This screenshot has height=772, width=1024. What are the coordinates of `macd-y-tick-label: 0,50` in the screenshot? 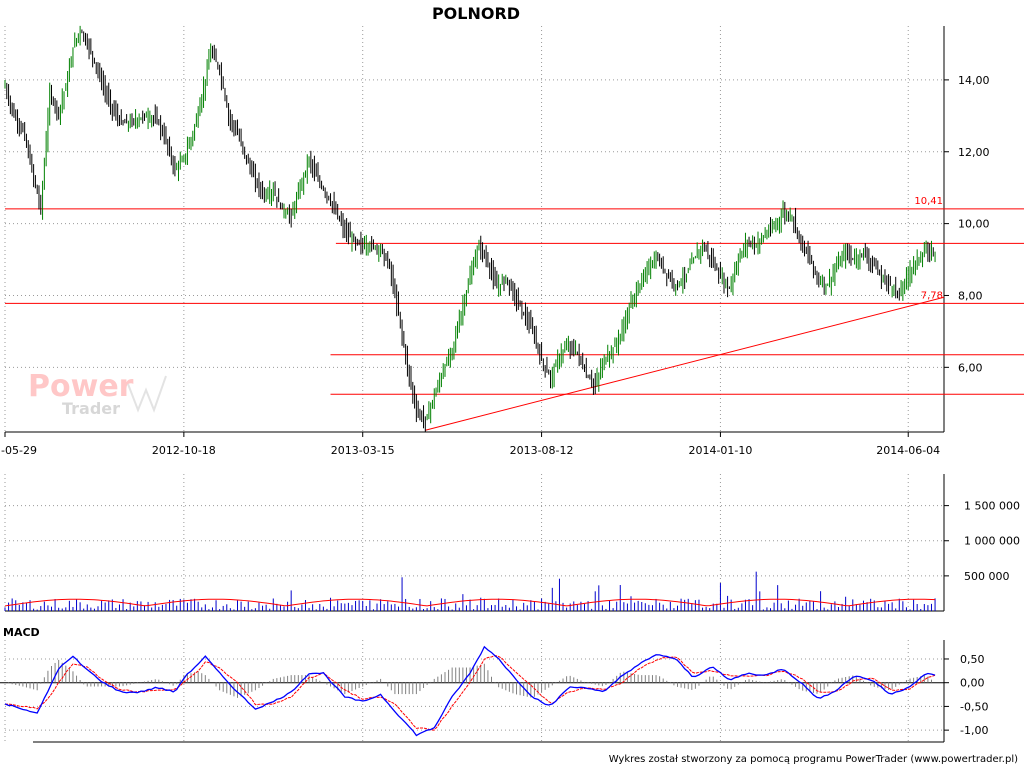 It's located at (972, 659).